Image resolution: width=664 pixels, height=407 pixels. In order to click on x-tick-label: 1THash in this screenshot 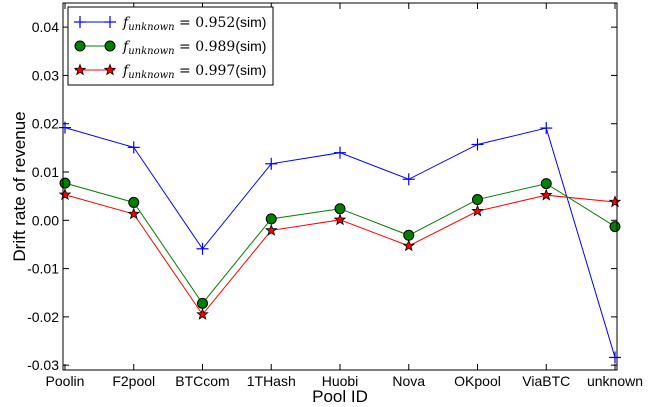, I will do `click(271, 381)`.